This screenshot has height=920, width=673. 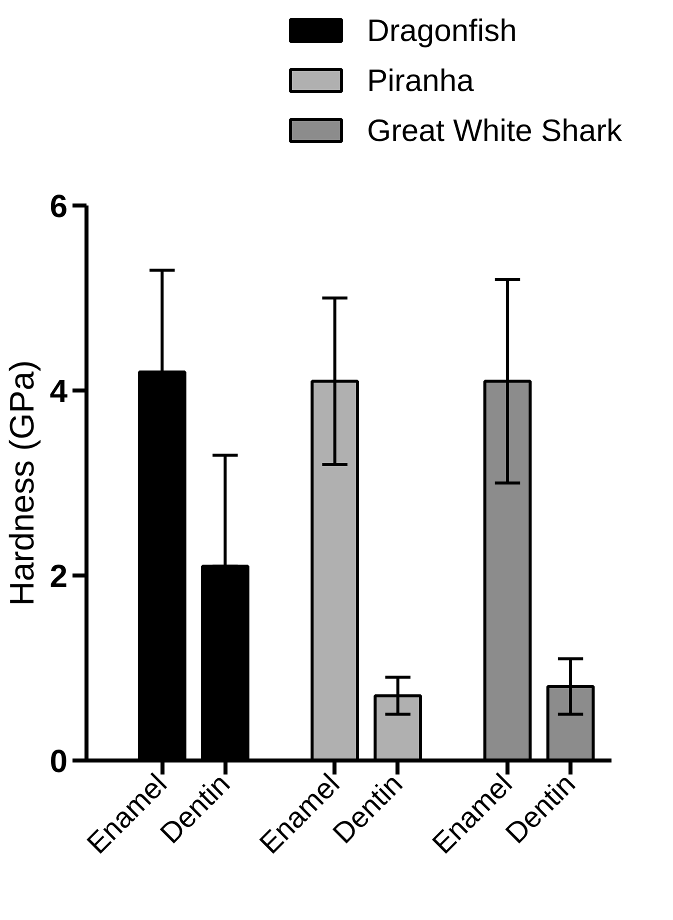 What do you see at coordinates (59, 576) in the screenshot?
I see `y-tick-label: 2` at bounding box center [59, 576].